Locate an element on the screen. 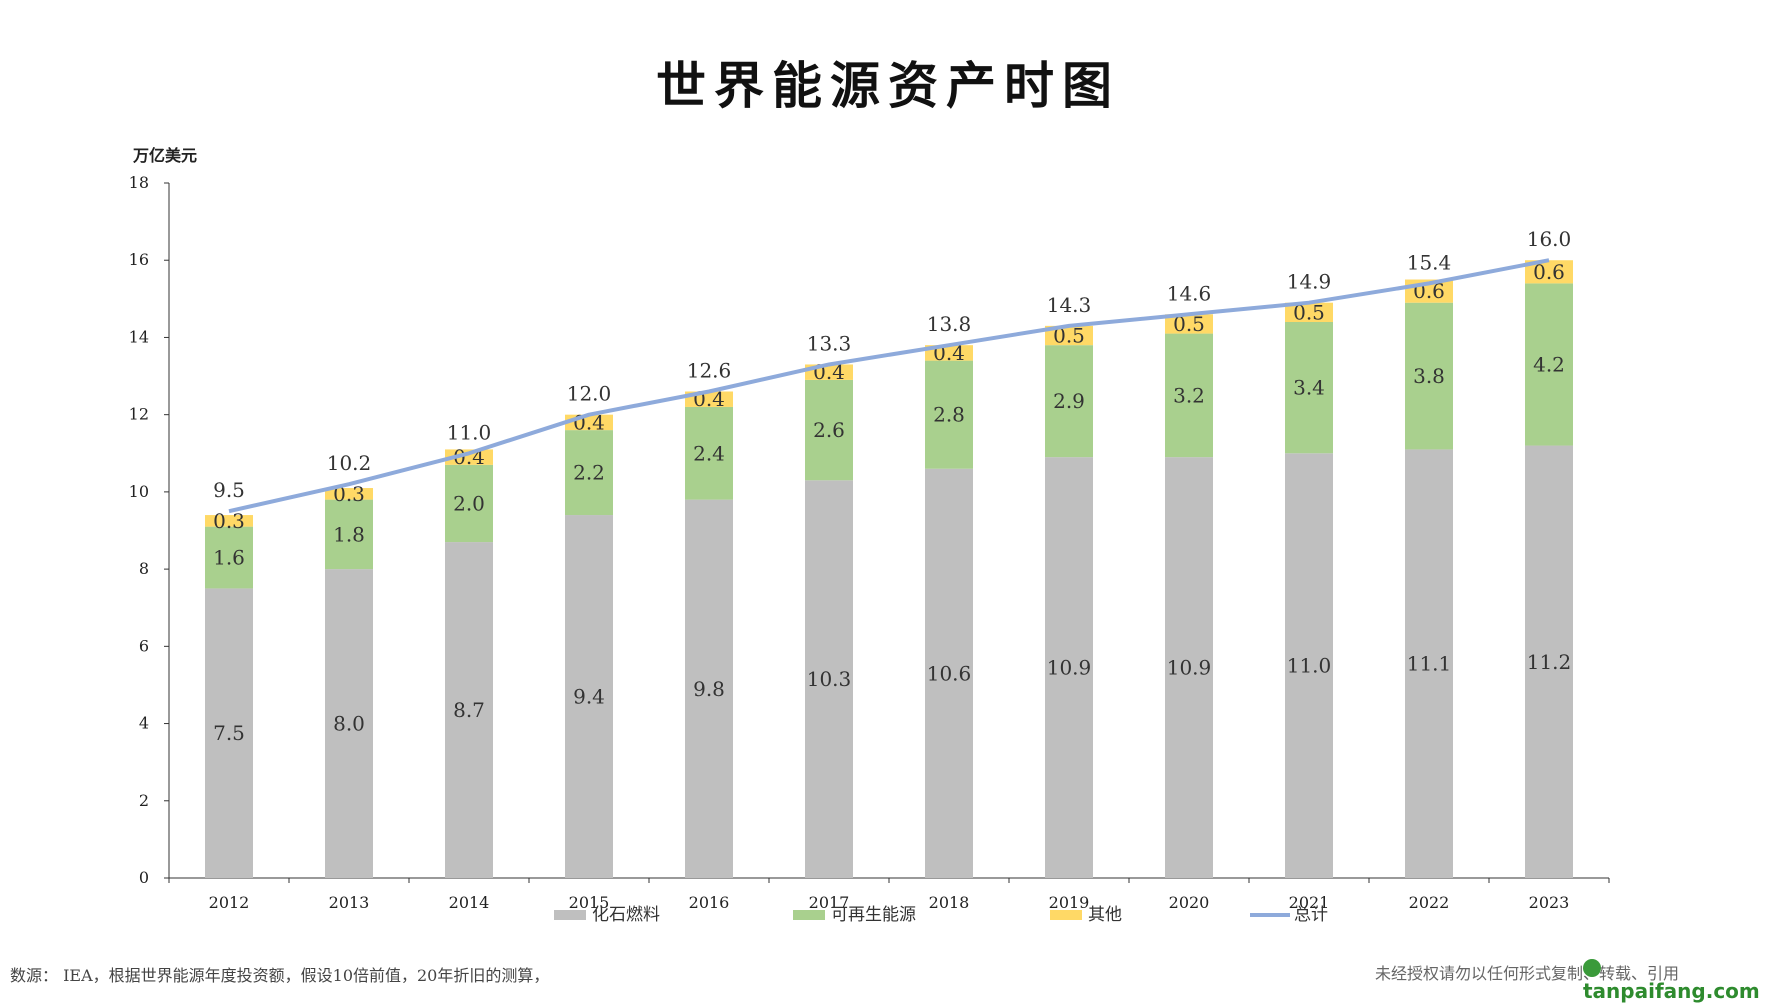  x-tick-label: 2014 is located at coordinates (469, 902).